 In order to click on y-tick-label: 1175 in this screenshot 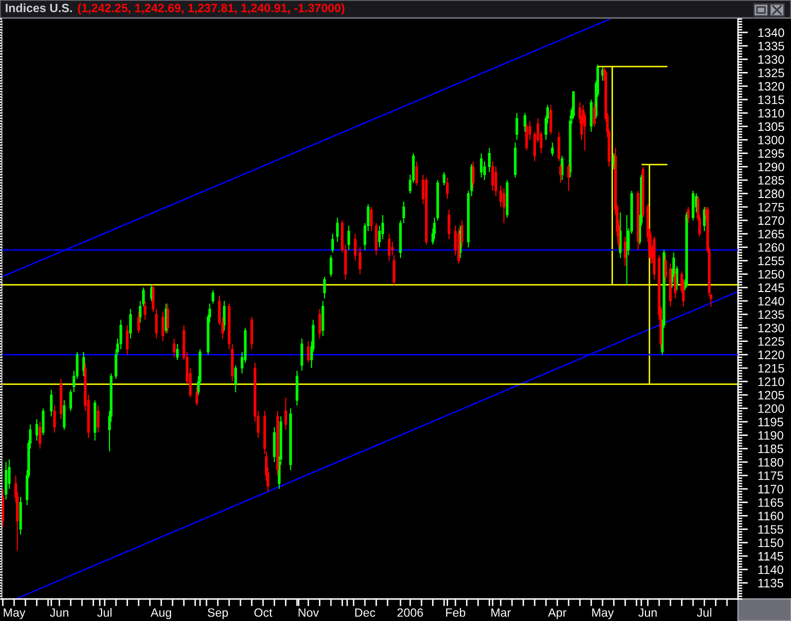, I will do `click(771, 476)`.